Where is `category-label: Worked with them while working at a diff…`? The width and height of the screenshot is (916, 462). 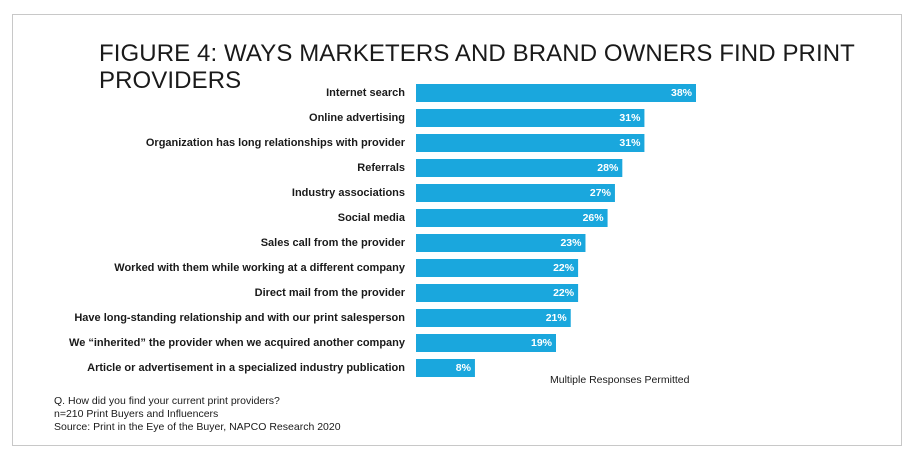
category-label: Worked with them while working at a diff… is located at coordinates (260, 268).